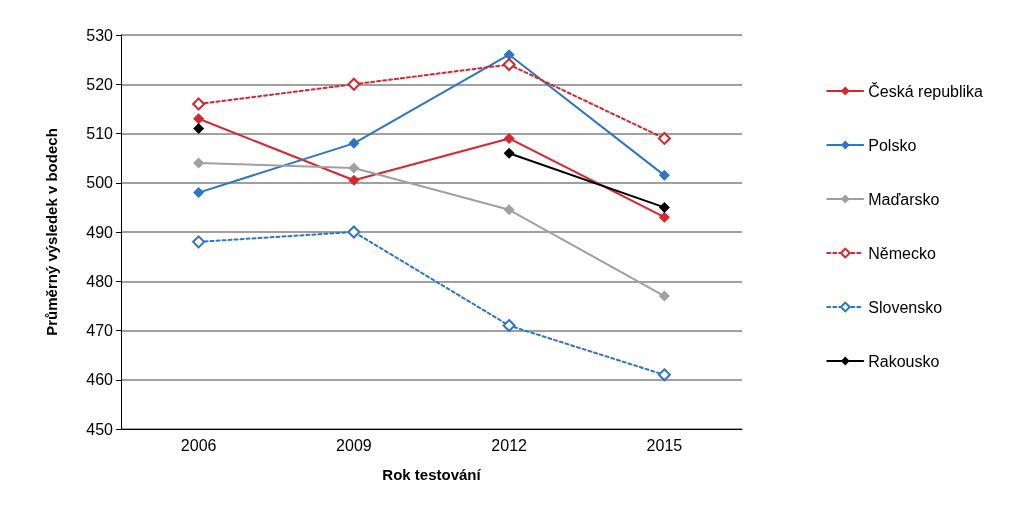 The image size is (1016, 505). I want to click on y-tick-label: 500, so click(100, 183).